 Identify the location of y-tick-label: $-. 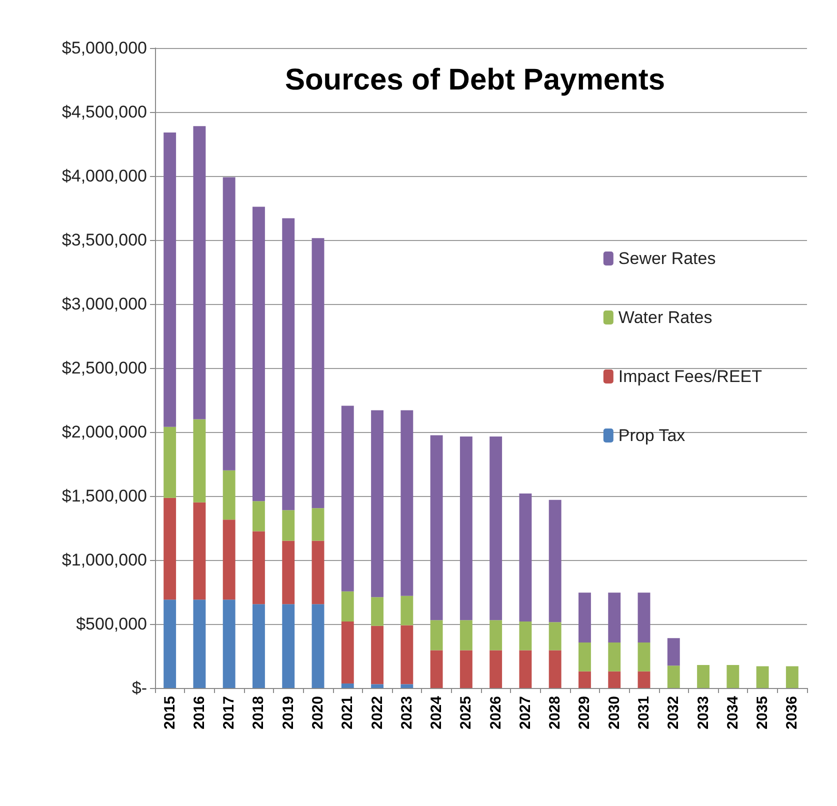
(139, 688).